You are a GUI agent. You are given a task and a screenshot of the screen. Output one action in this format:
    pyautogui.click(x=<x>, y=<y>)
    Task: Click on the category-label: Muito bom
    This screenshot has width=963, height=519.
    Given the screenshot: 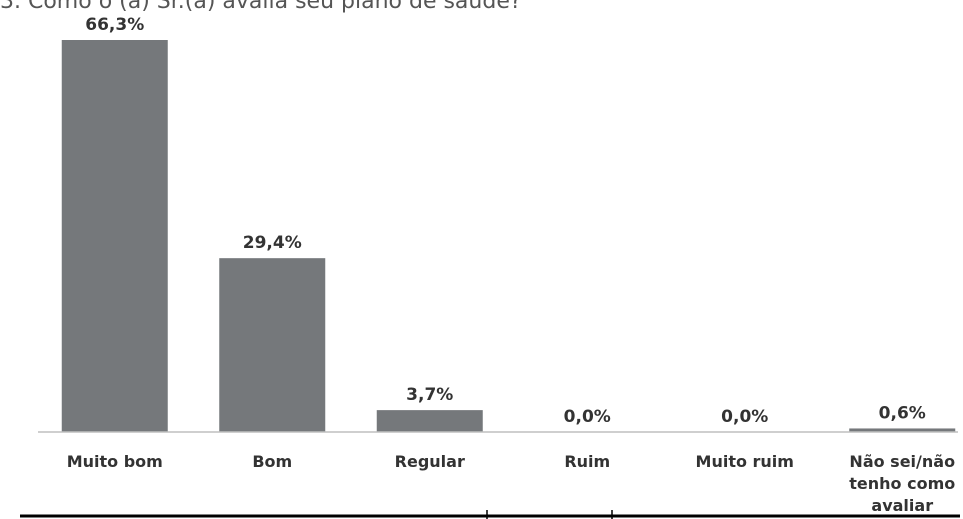 What is the action you would take?
    pyautogui.click(x=115, y=461)
    